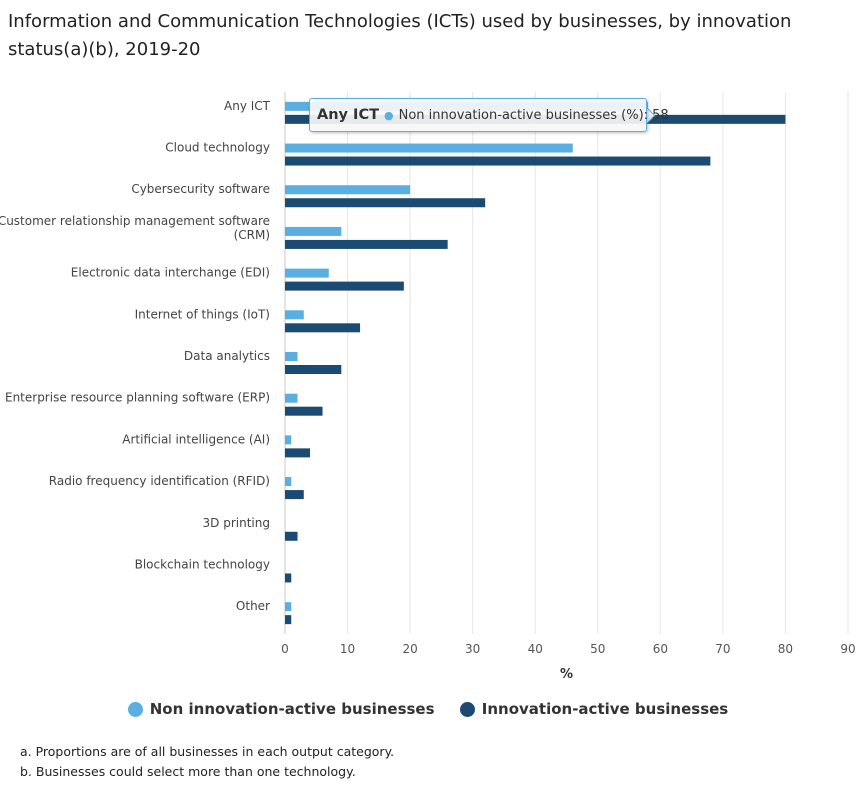 This screenshot has width=856, height=800. I want to click on category-label: Electronic data interchange (EDI), so click(170, 273).